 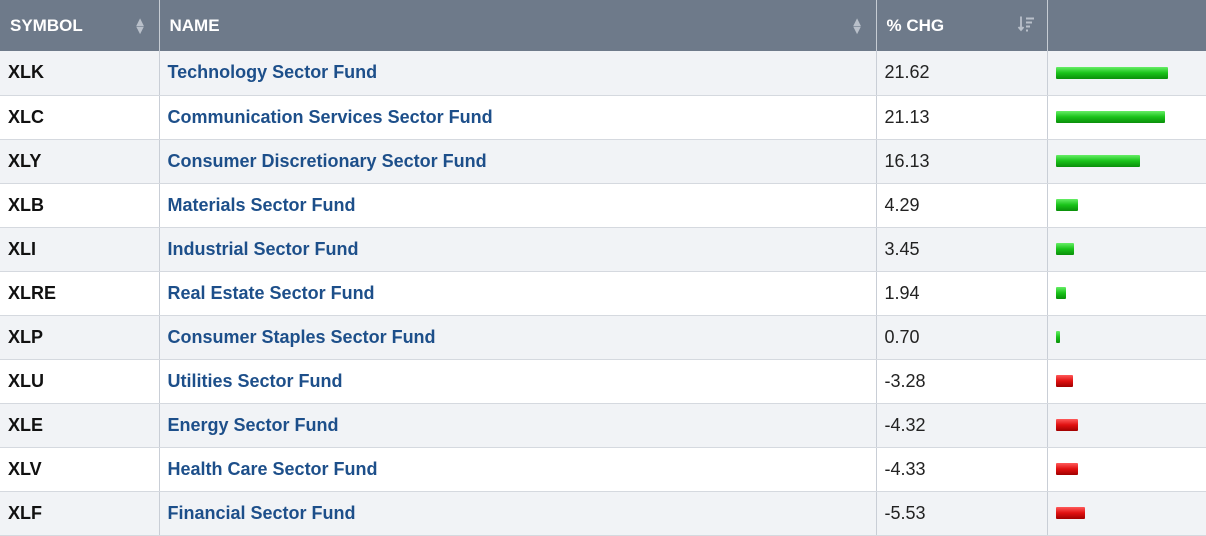 I want to click on fund-name-link: Utilities Sector Fund, so click(x=255, y=380).